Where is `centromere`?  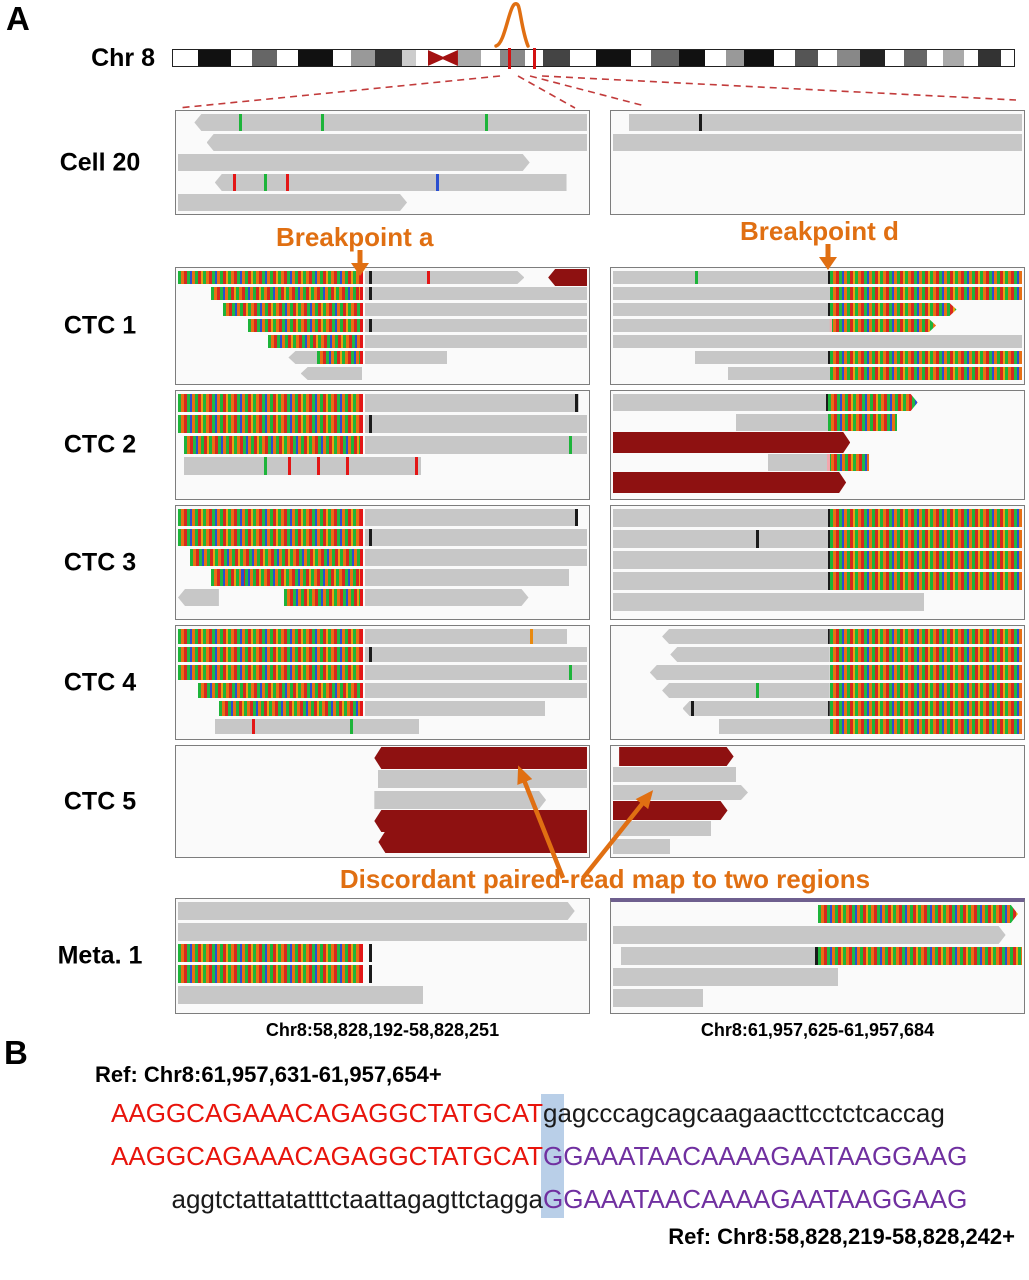 centromere is located at coordinates (442, 58).